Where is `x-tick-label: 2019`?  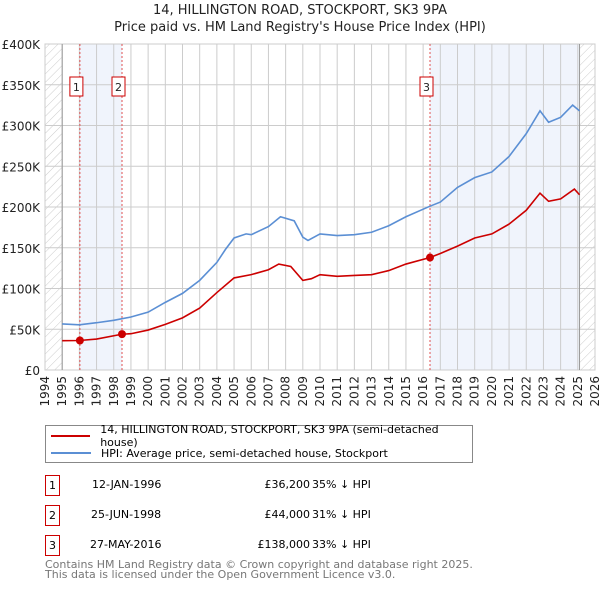
x-tick-label: 2019 is located at coordinates (475, 391).